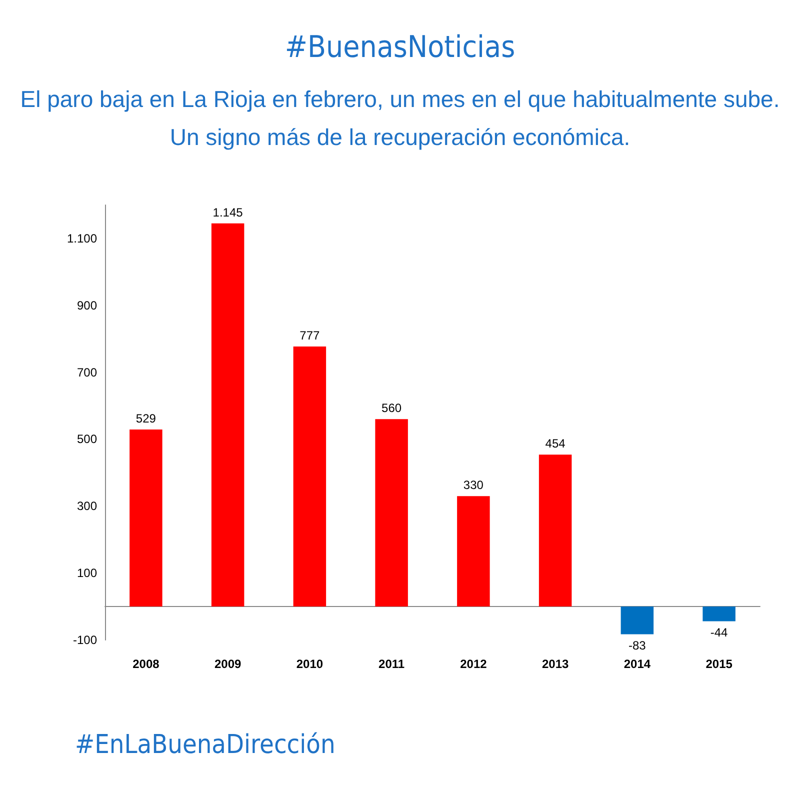 This screenshot has width=800, height=800. What do you see at coordinates (87, 506) in the screenshot?
I see `y-tick-label: 300` at bounding box center [87, 506].